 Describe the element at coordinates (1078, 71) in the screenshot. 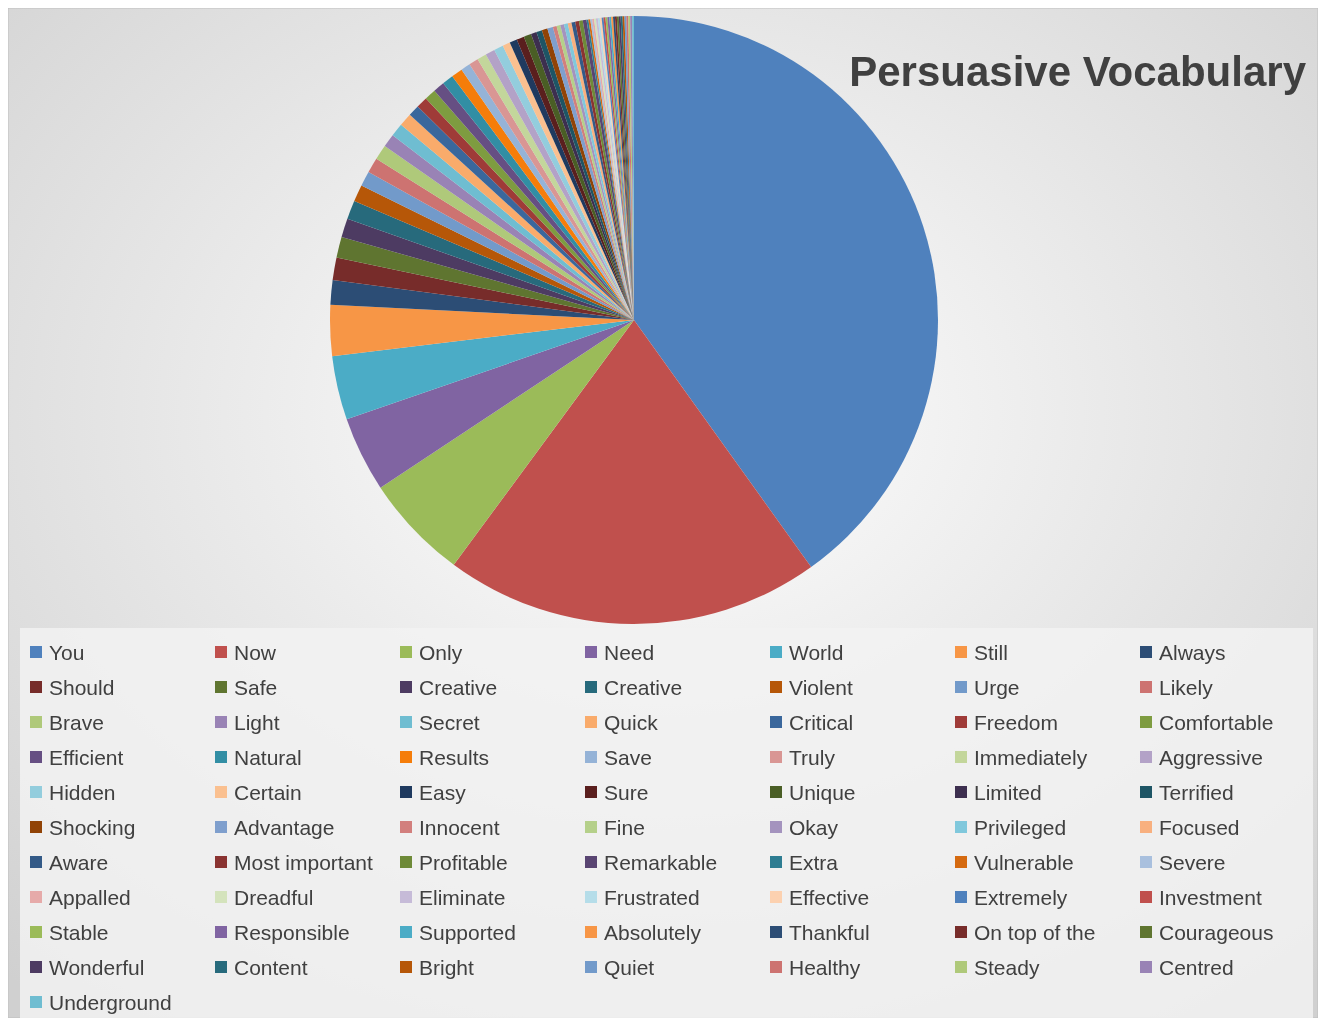

I see `text: Persuasive Vocabulary` at that location.